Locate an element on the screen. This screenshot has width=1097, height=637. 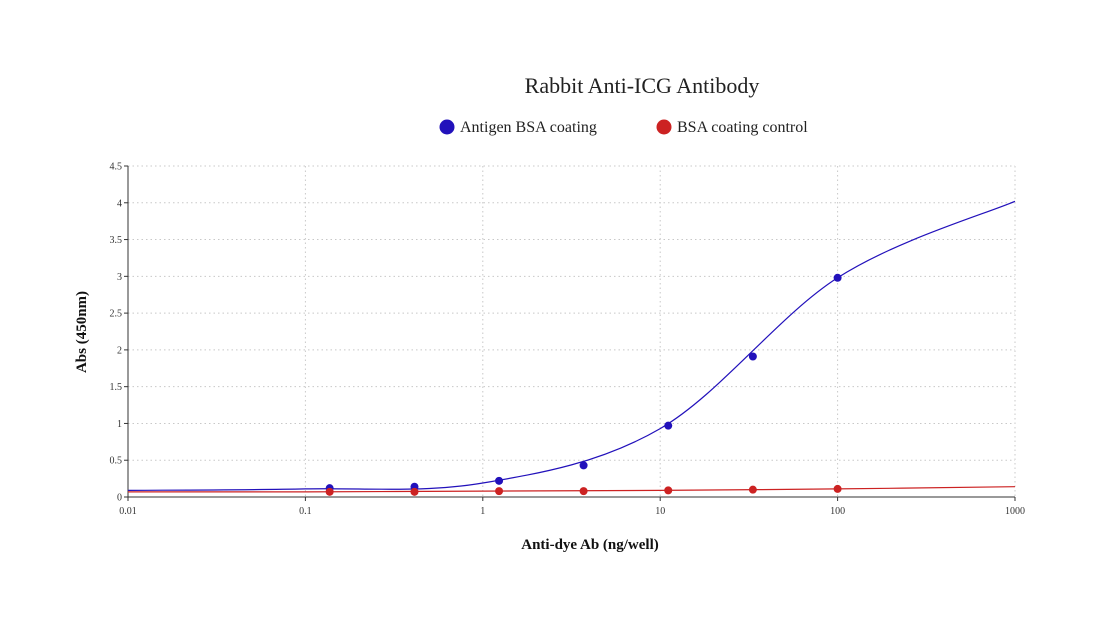
y-tick-label: 3 is located at coordinates (119, 277).